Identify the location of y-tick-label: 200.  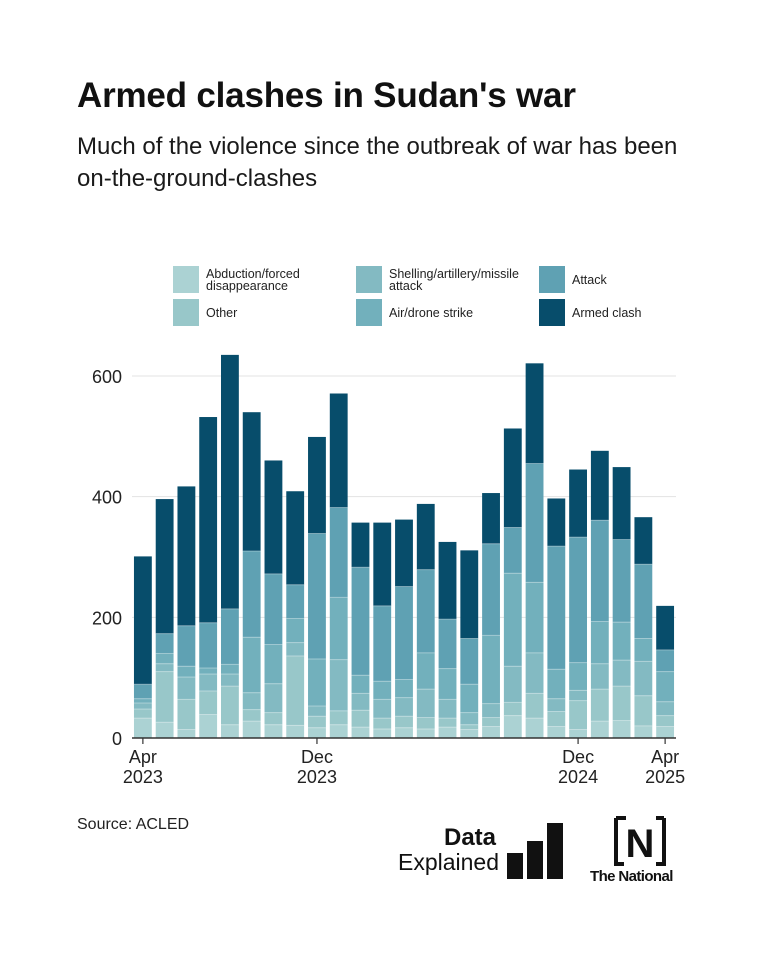
(107, 618).